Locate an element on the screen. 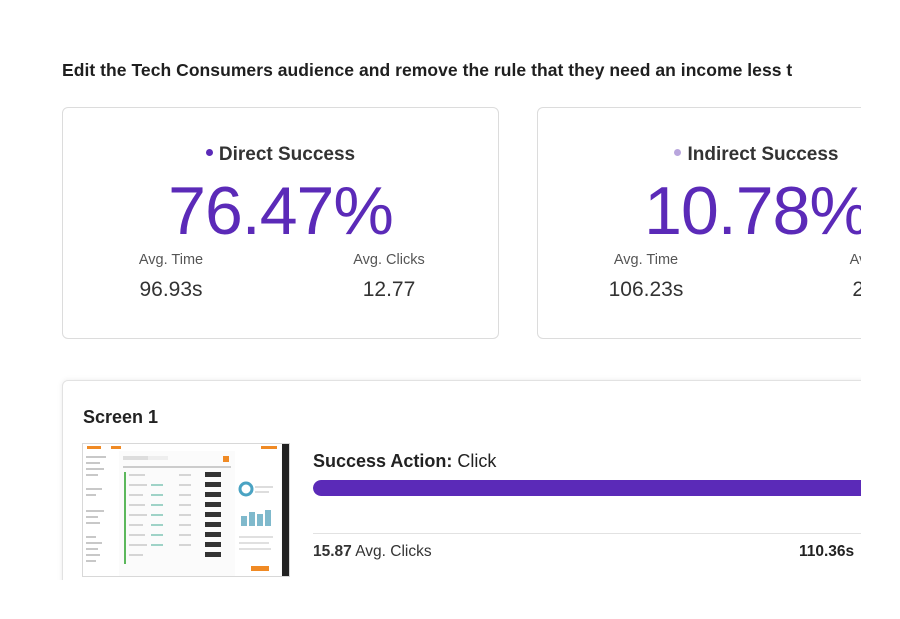  direct-success-dot-icon is located at coordinates (209, 153).